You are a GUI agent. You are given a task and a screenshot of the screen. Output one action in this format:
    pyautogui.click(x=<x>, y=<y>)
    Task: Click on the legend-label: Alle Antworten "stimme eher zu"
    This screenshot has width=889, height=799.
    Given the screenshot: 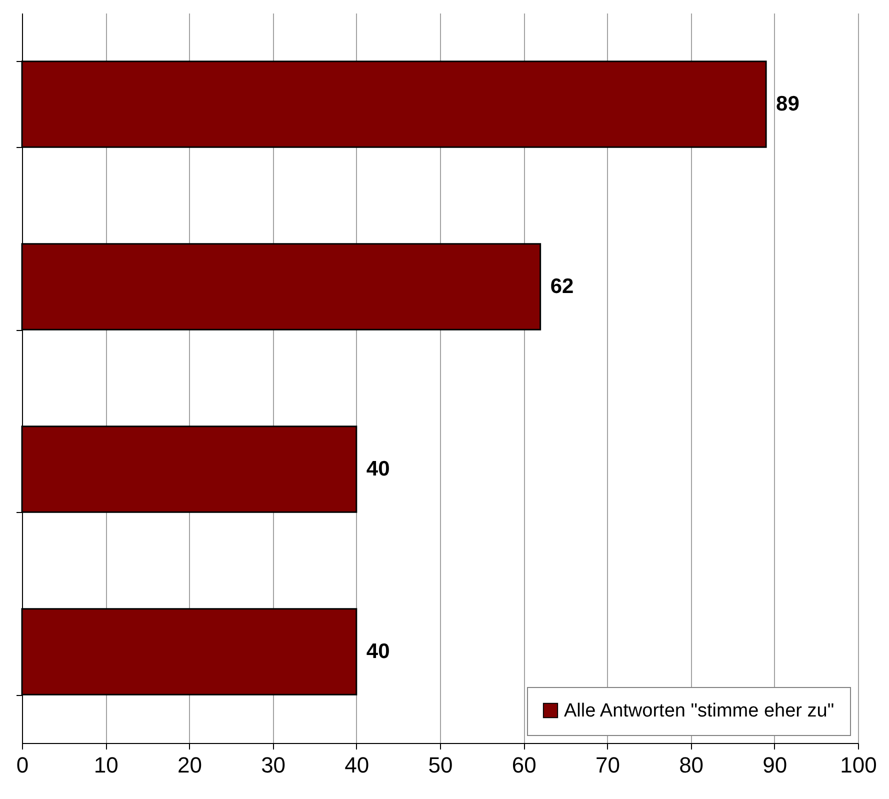 What is the action you would take?
    pyautogui.click(x=699, y=711)
    